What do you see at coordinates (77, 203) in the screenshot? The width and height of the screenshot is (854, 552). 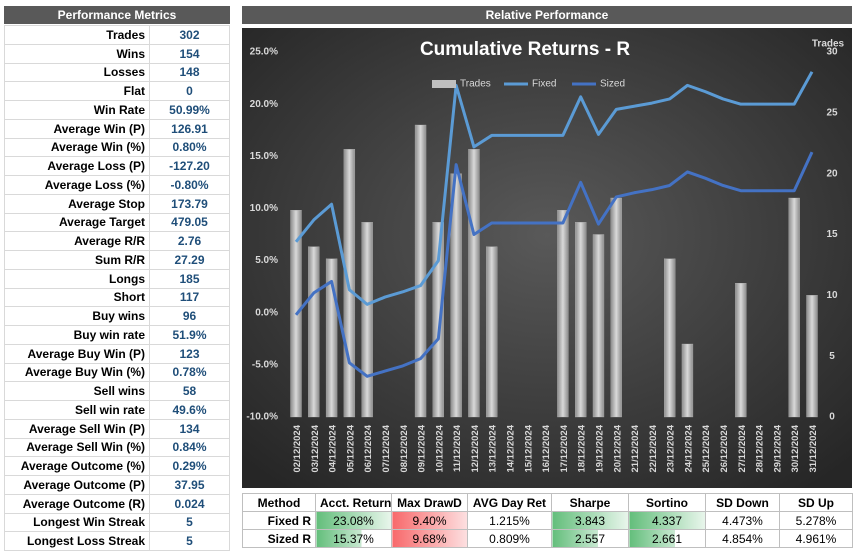 I see `metric-label: Average Stop` at bounding box center [77, 203].